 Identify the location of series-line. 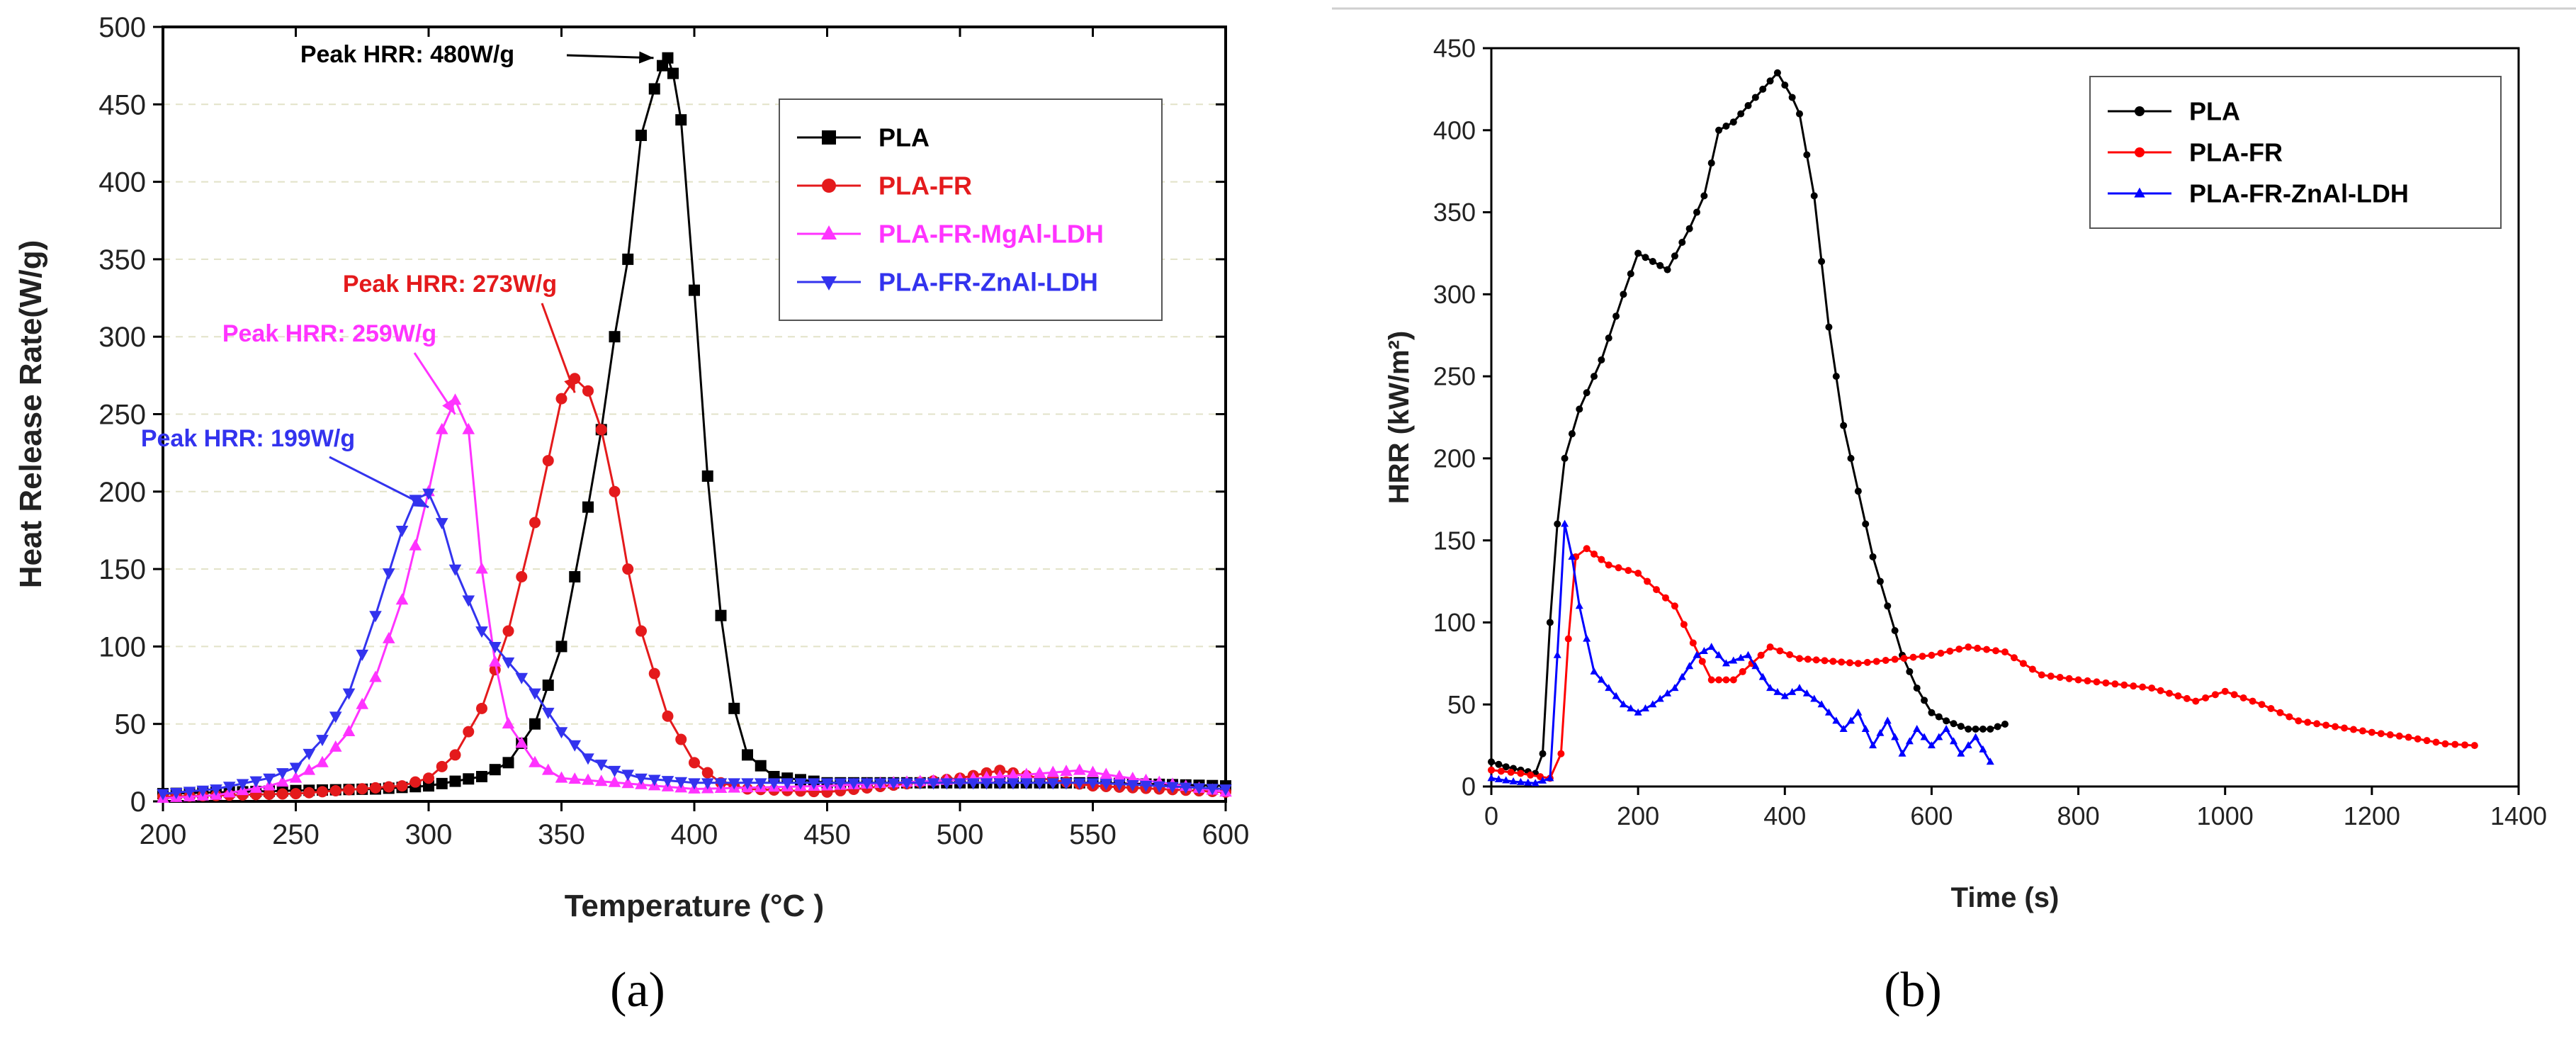
(1983, 663).